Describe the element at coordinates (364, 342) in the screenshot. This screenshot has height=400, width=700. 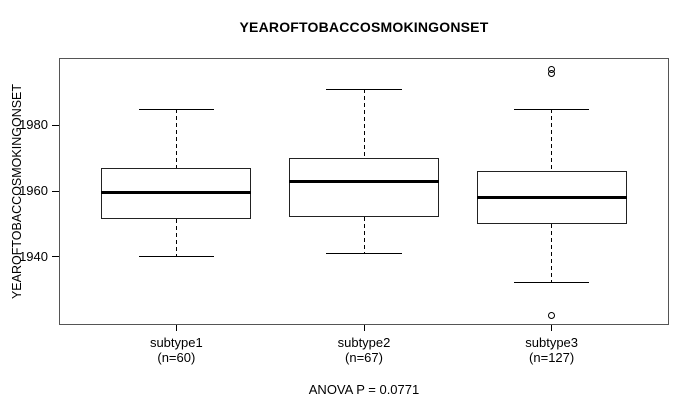
I see `group-name: subtype2` at that location.